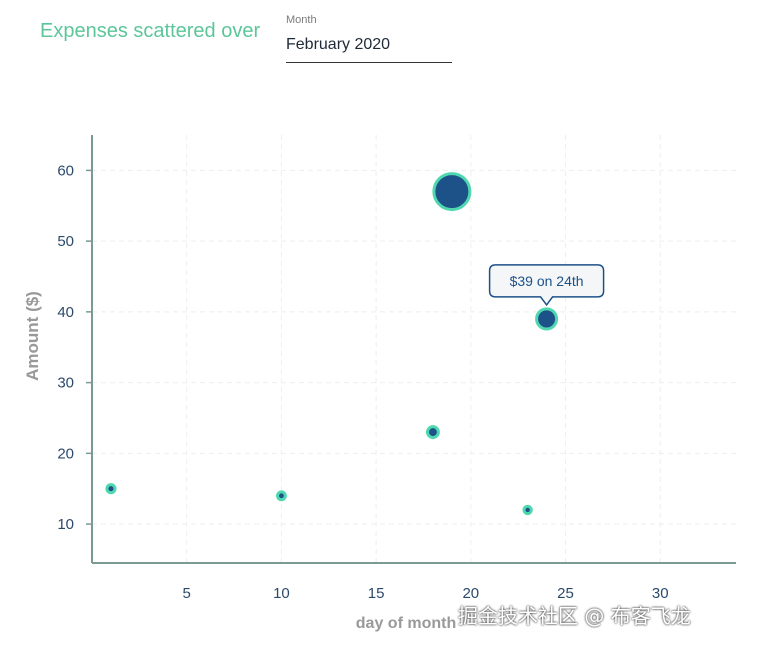 This screenshot has width=764, height=648. Describe the element at coordinates (74, 347) in the screenshot. I see `y-ticks: 10 20 30 40 50 60` at that location.